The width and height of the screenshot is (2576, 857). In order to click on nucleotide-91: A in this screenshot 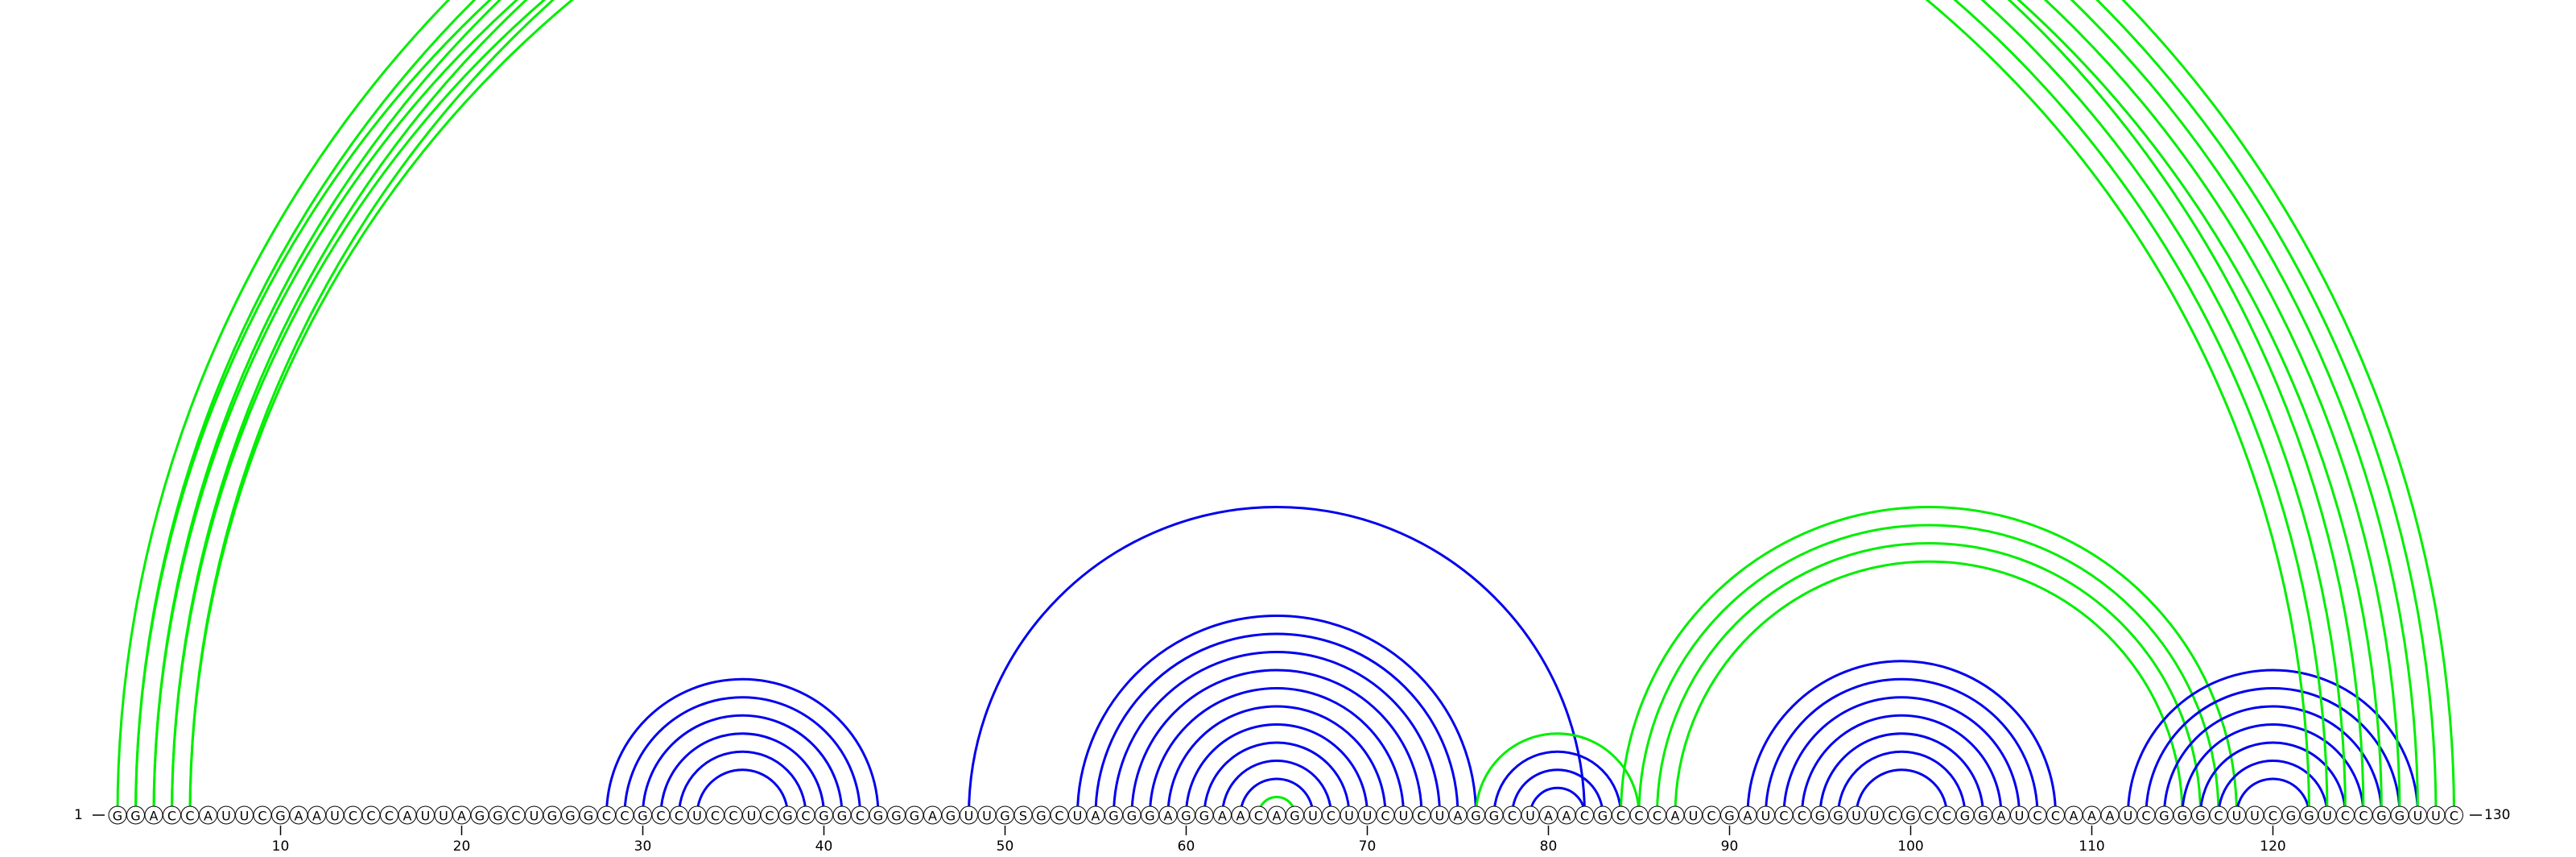, I will do `click(1747, 815)`.